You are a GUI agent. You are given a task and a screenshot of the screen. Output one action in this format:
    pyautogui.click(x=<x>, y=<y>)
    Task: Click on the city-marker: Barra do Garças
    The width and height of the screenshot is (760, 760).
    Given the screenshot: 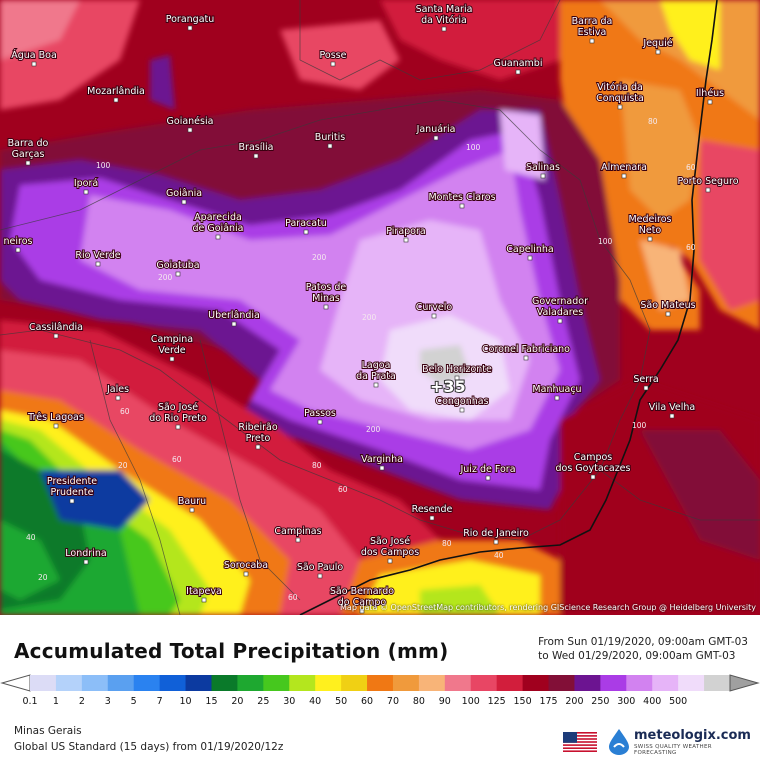 What is the action you would take?
    pyautogui.click(x=28, y=151)
    